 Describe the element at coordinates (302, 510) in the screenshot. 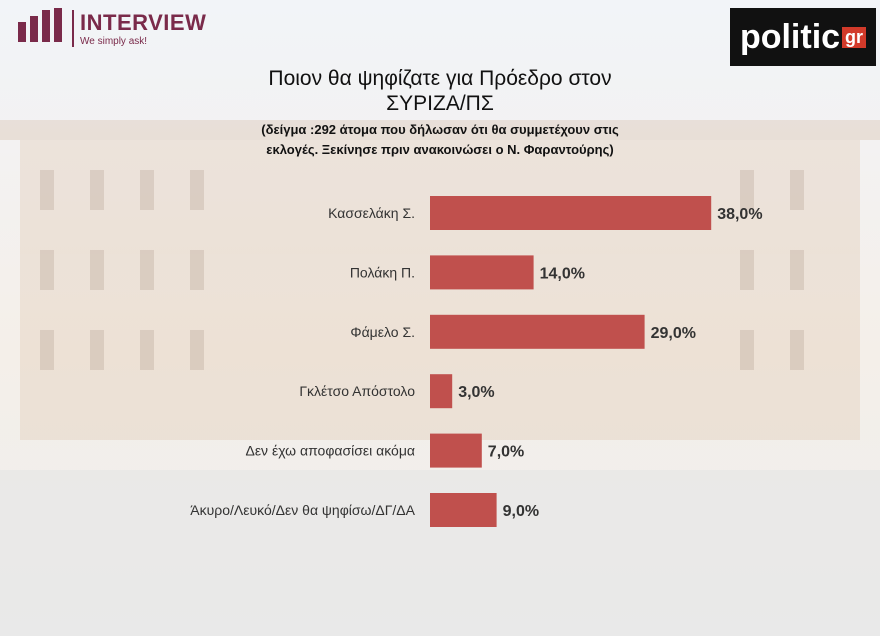

I see `category-label: Άκυρο/Λευκό/Δεν θα ψηφίσω/ΔΓ/ΔΑ` at that location.